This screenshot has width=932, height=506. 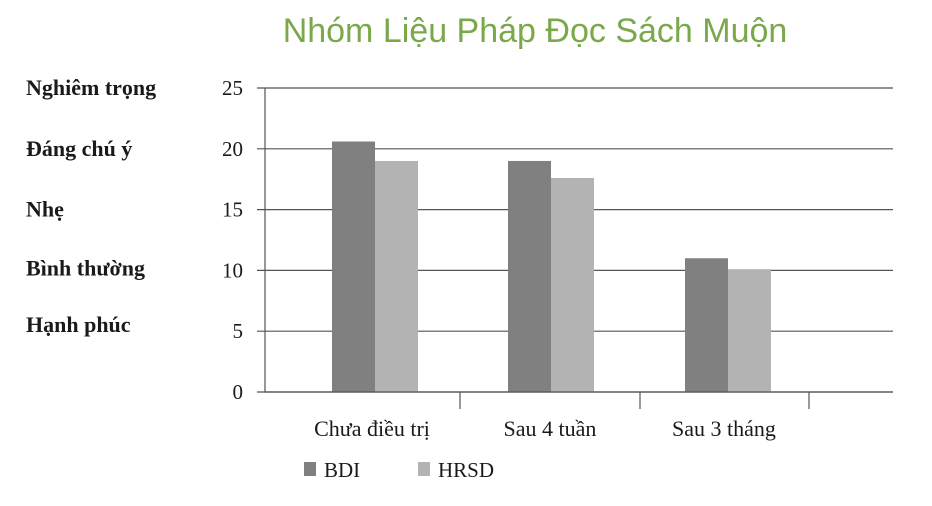 What do you see at coordinates (466, 470) in the screenshot?
I see `legend-label-hrsd: HRSD` at bounding box center [466, 470].